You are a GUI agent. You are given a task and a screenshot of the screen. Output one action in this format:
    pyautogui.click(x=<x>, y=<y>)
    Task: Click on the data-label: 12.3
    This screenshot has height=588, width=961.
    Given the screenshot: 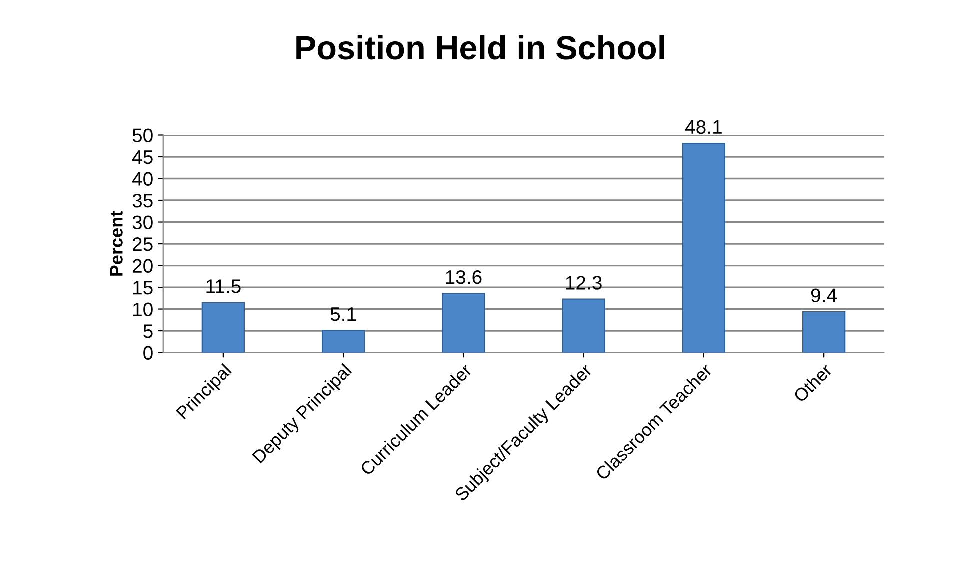 What is the action you would take?
    pyautogui.click(x=584, y=283)
    